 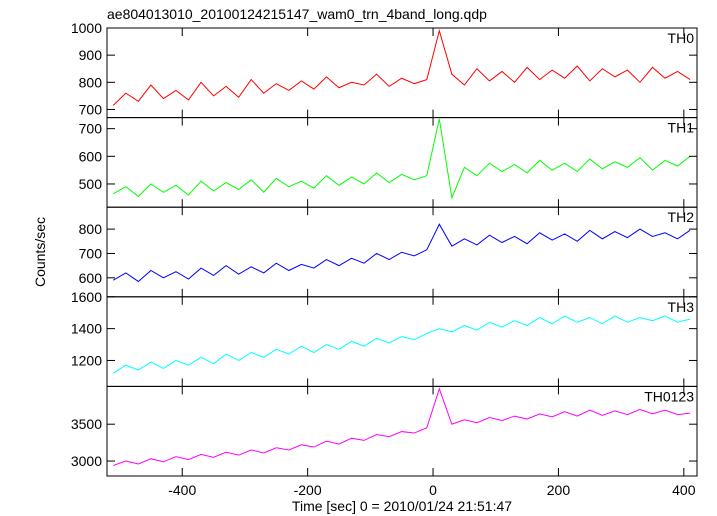 I want to click on x-tick-label: 200, so click(x=559, y=490).